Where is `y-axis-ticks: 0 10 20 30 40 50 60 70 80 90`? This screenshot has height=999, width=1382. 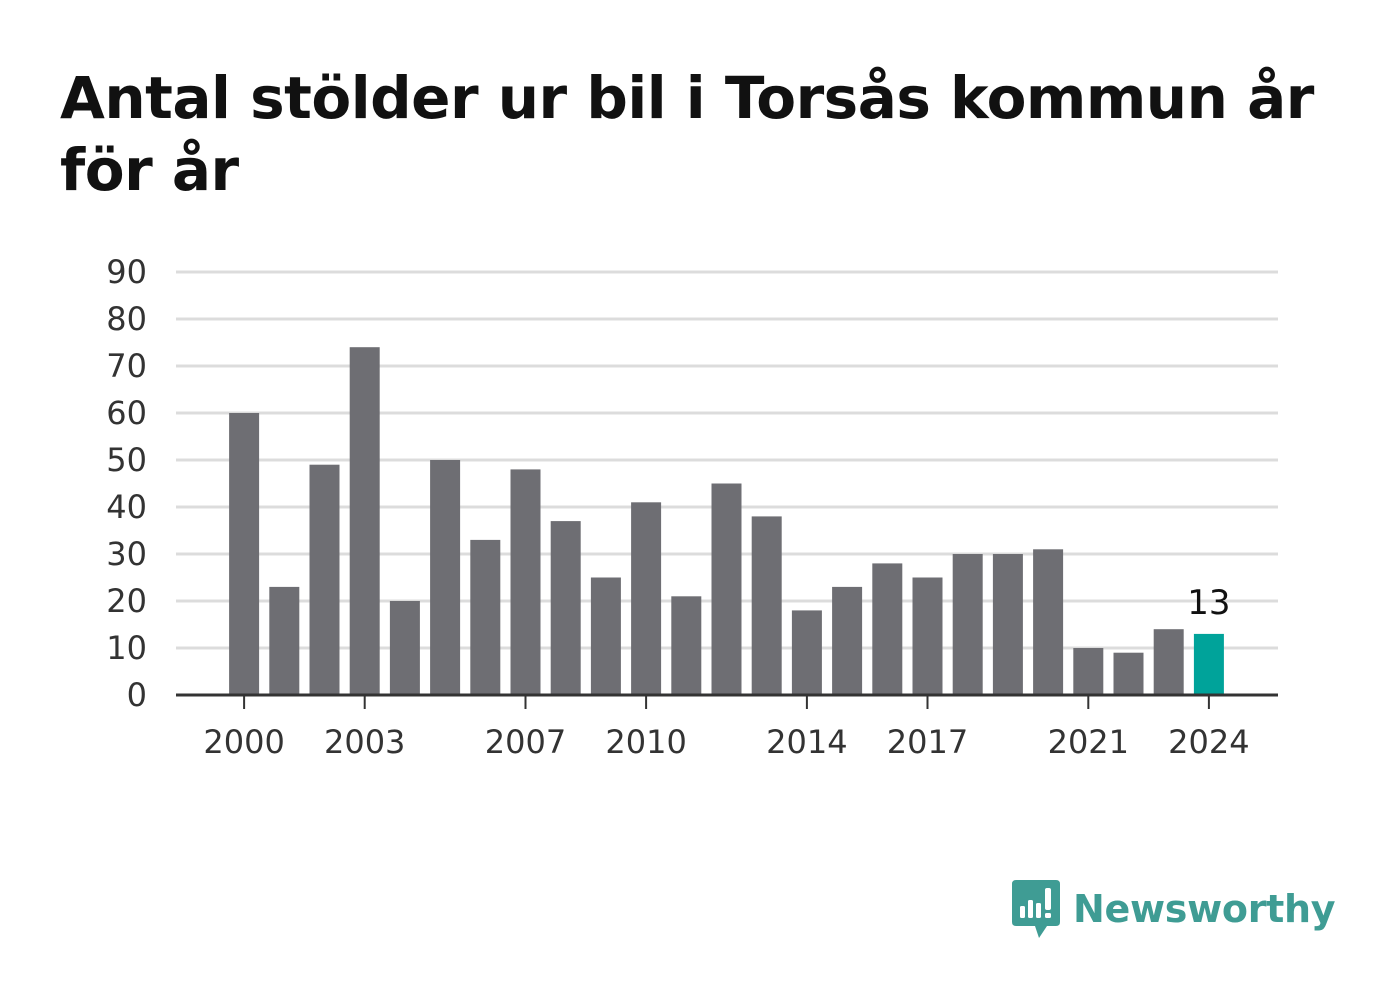
y-axis-ticks: 0 10 20 30 40 50 60 70 80 90 is located at coordinates (126, 483).